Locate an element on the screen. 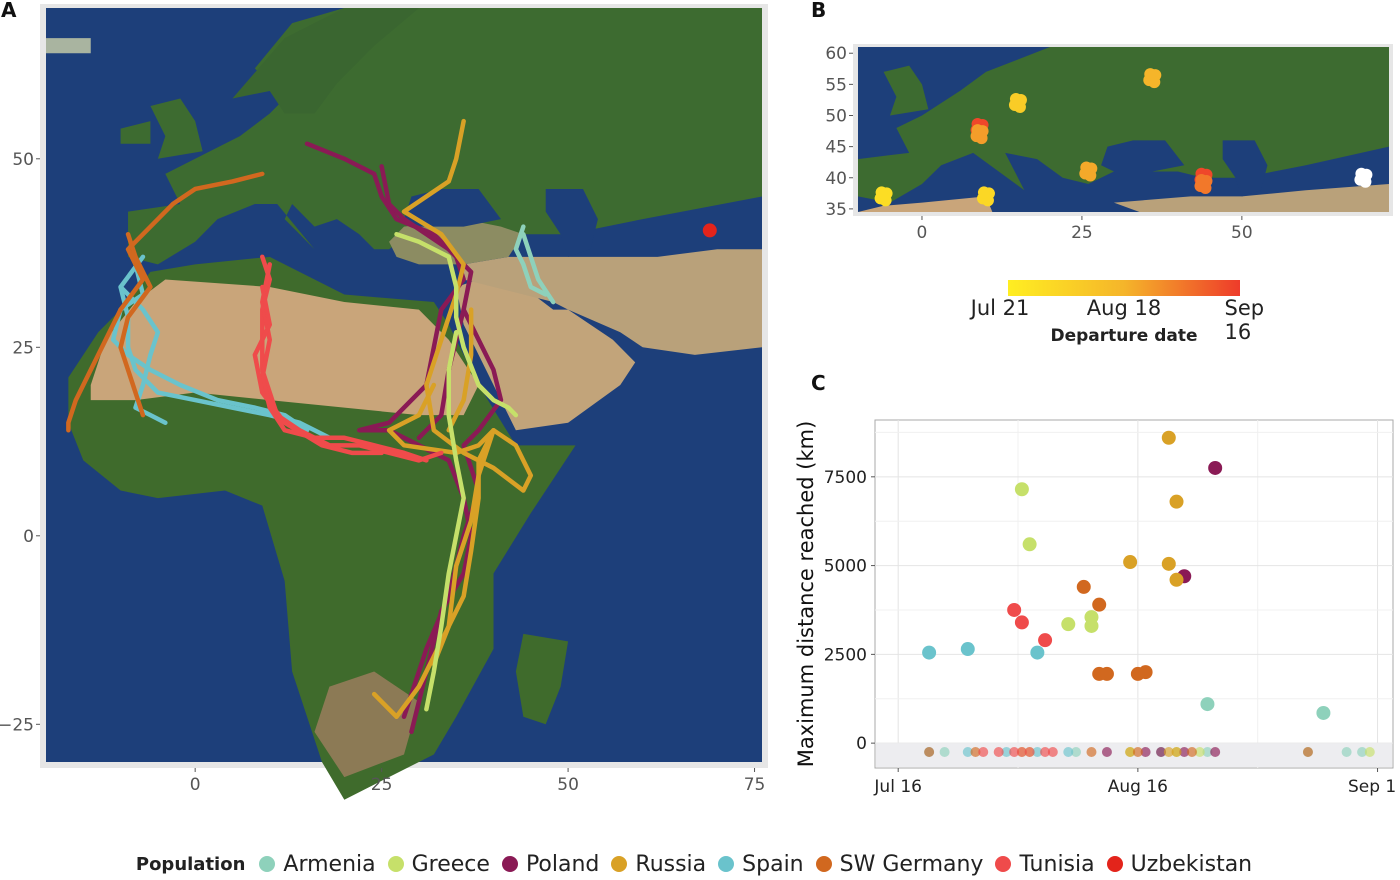 Image resolution: width=1400 pixels, height=880 pixels. legend-title: Population is located at coordinates (190, 864).